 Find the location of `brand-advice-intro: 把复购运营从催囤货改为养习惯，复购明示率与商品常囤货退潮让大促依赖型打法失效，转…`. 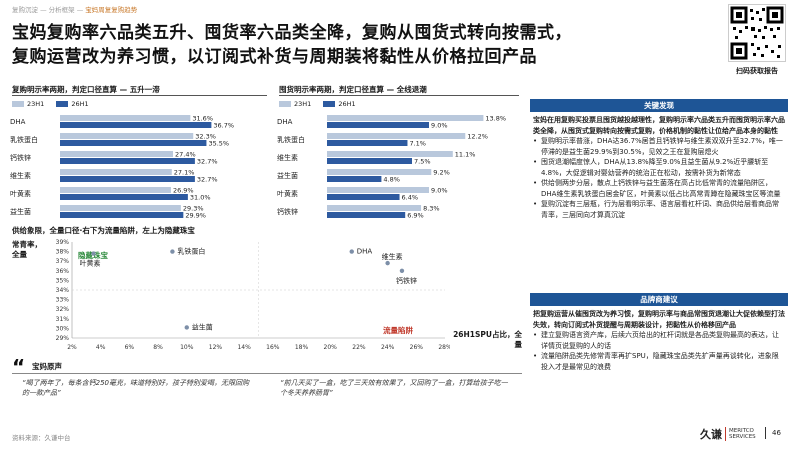

brand-advice-intro: 把复购运营从催囤货改为养习惯，复购明示率与商品常囤货退潮让大促依赖型打法失效，转… is located at coordinates (659, 319).